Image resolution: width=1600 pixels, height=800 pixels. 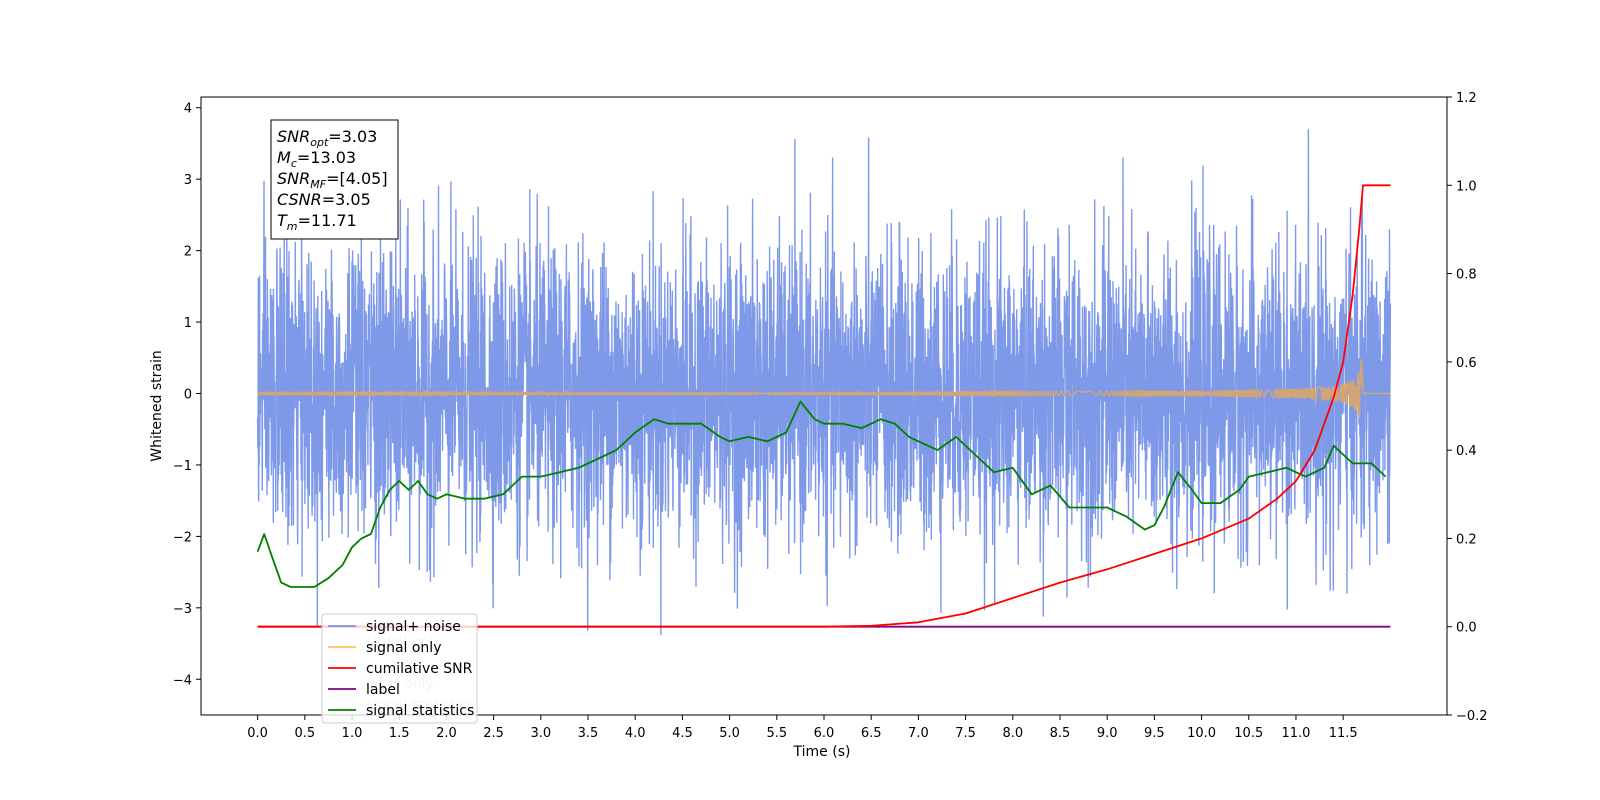 I want to click on x-tick-label: 8.5, so click(x=1060, y=733).